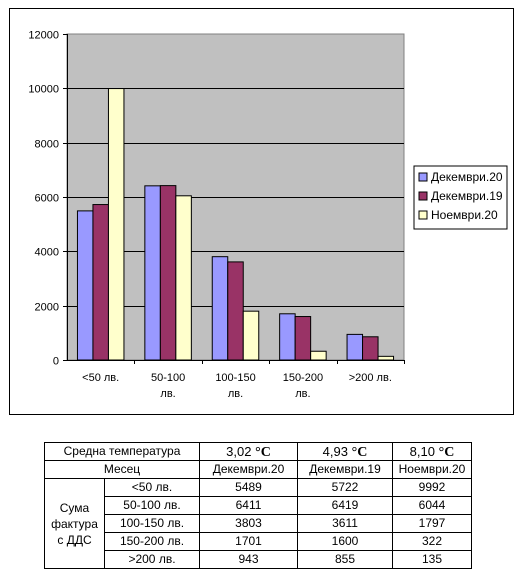 This screenshot has height=577, width=521. Describe the element at coordinates (345, 451) in the screenshot. I see `temperature-cell: 4,93 °C` at that location.